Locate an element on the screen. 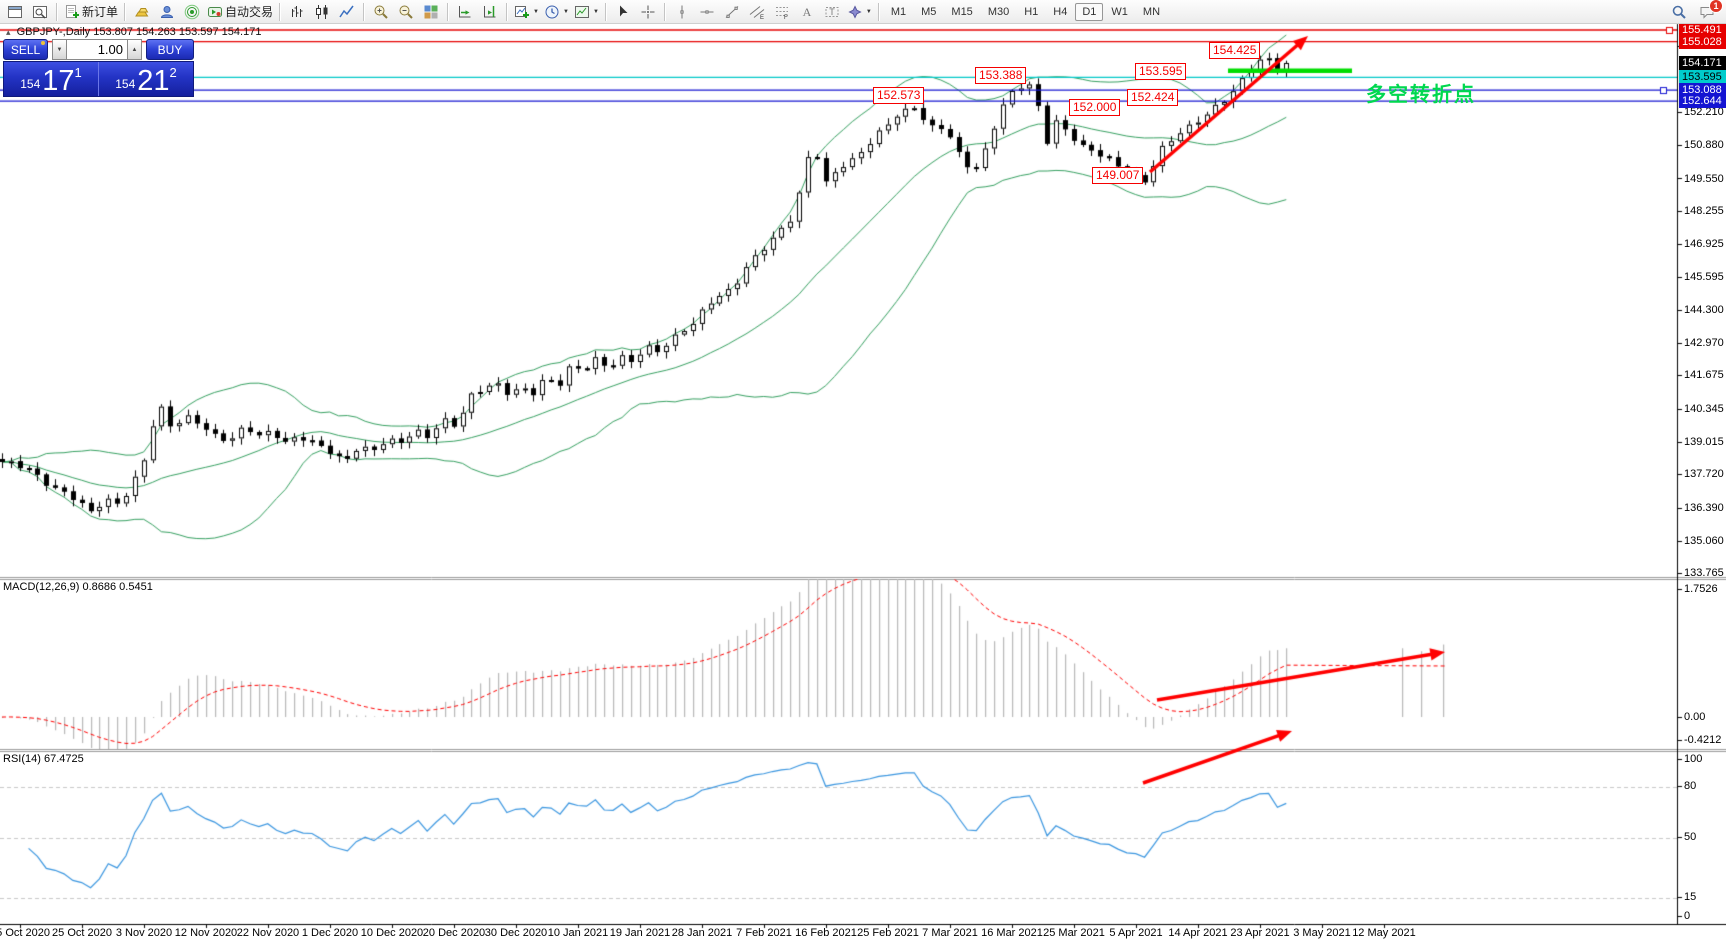 The width and height of the screenshot is (1726, 942). search-button is located at coordinates (1679, 12).